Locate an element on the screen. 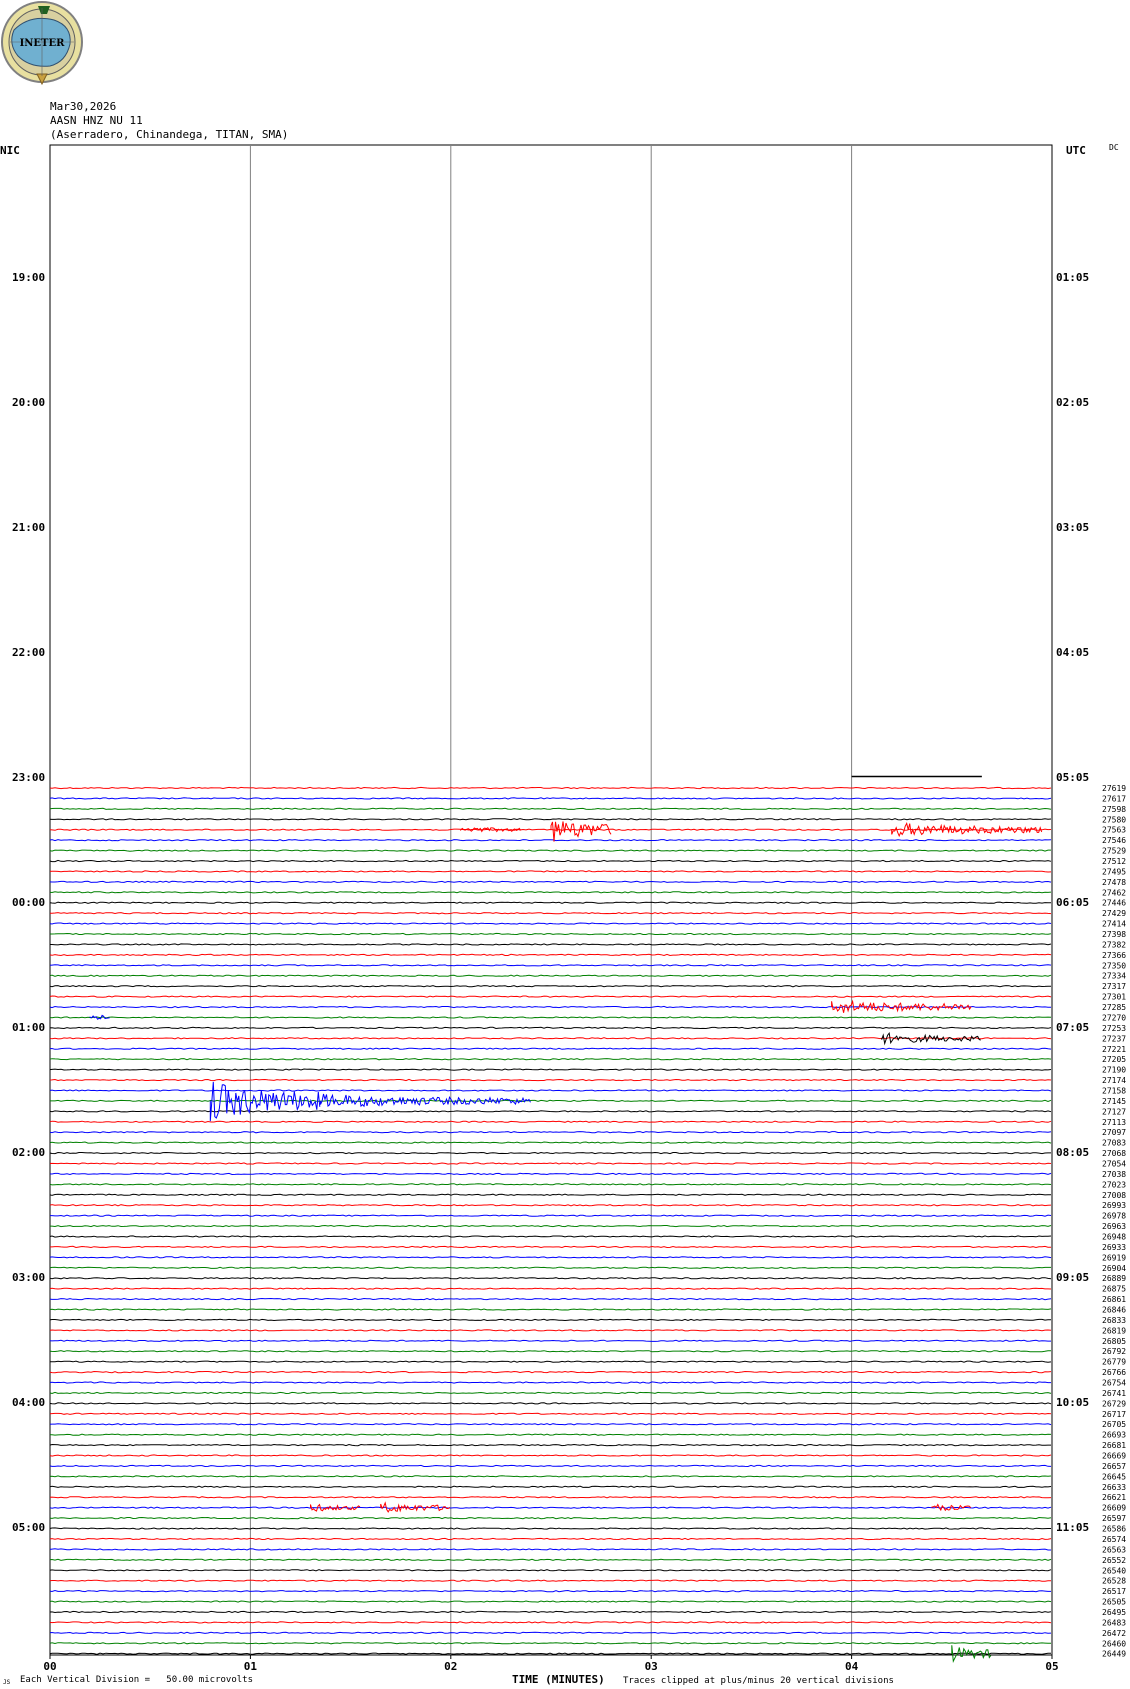  trace-count-label: 26505 is located at coordinates (1114, 1602).